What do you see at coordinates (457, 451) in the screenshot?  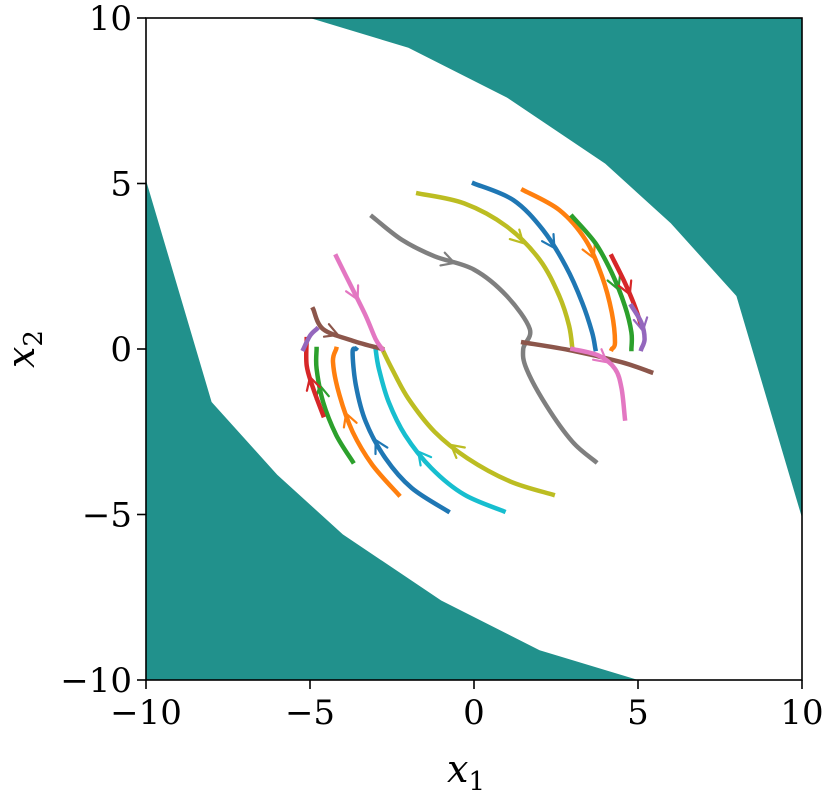 I see `trajectory-14-arrow` at bounding box center [457, 451].